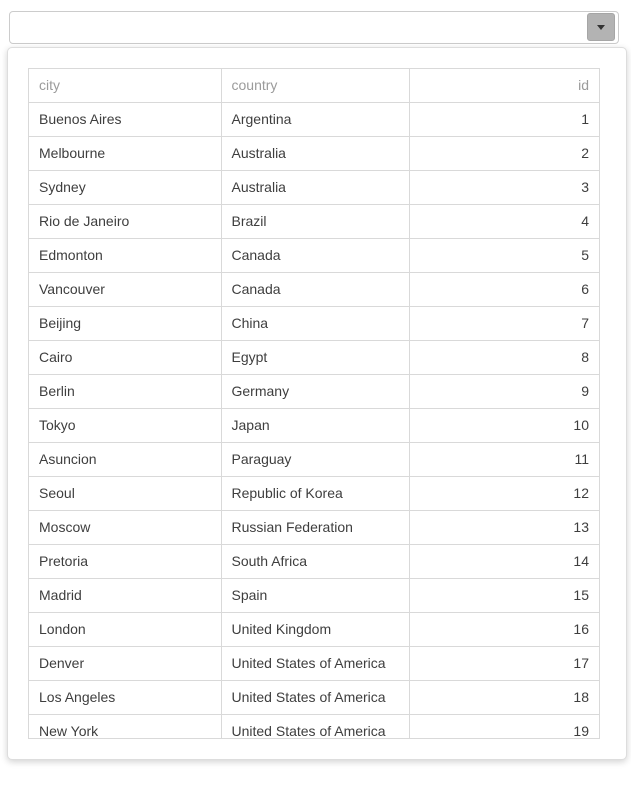 Image resolution: width=631 pixels, height=787 pixels. Describe the element at coordinates (504, 221) in the screenshot. I see `cell-id: 4` at that location.